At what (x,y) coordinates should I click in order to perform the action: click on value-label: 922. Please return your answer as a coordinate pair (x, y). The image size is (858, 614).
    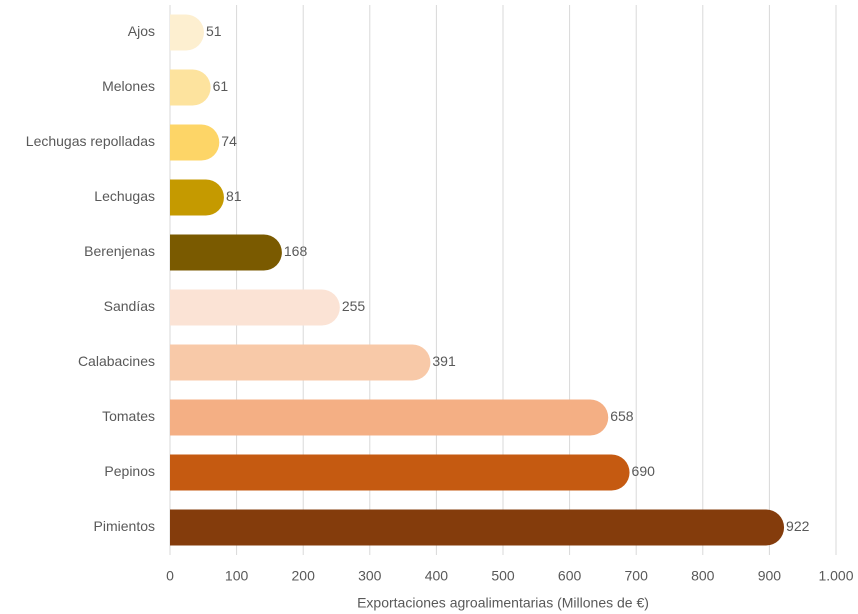
    Looking at the image, I should click on (798, 526).